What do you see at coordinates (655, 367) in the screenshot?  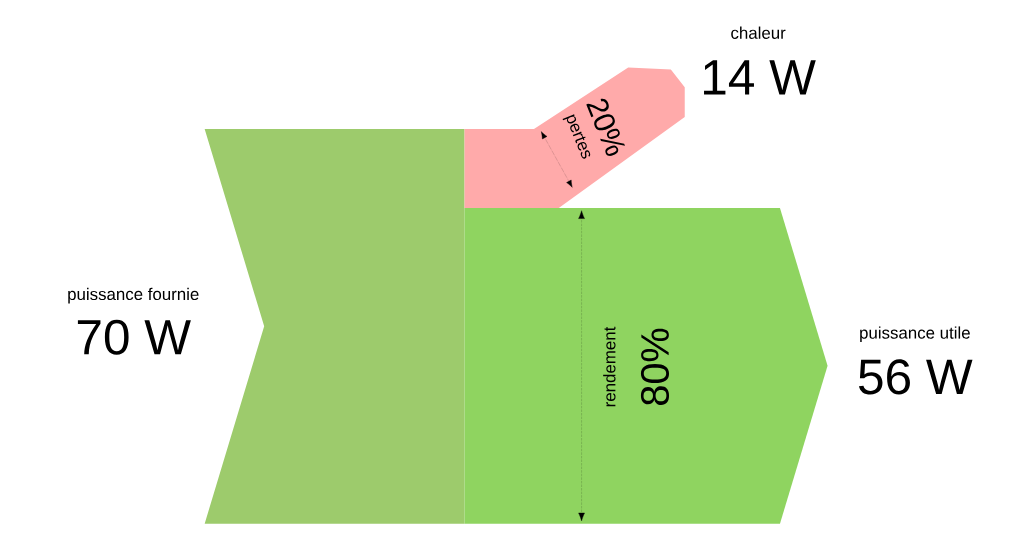 I see `text: 80%` at bounding box center [655, 367].